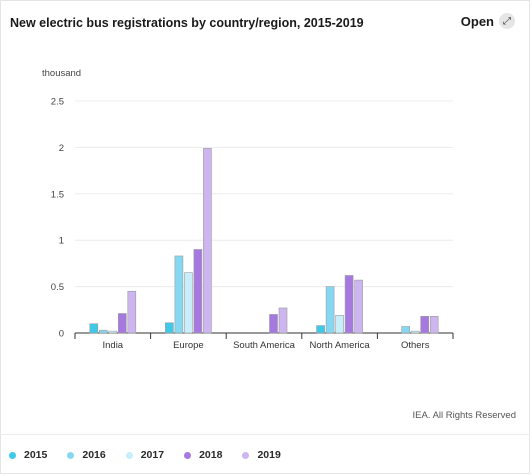 The width and height of the screenshot is (532, 476). What do you see at coordinates (103, 331) in the screenshot?
I see `bar-2016-india` at bounding box center [103, 331].